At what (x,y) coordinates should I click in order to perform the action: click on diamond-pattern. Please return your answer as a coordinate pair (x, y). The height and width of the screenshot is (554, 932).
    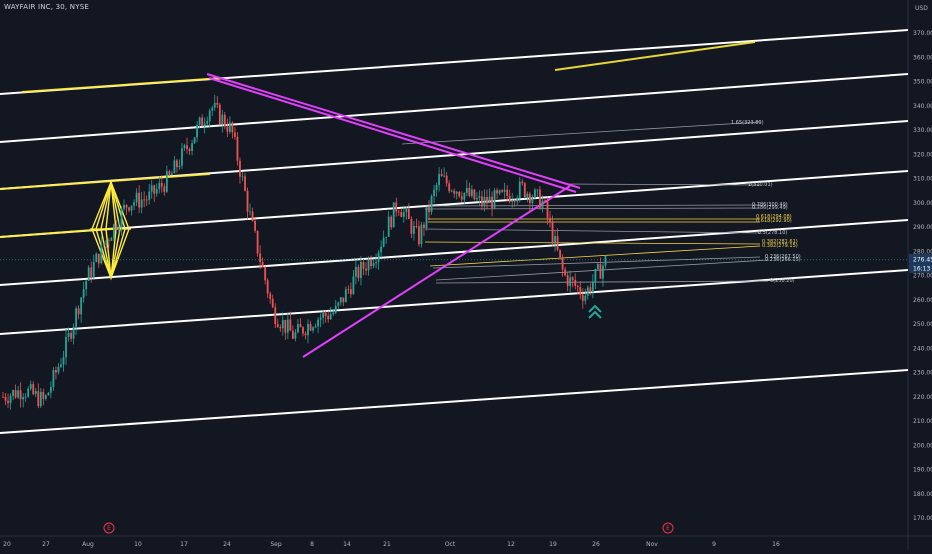
    Looking at the image, I should click on (110, 230).